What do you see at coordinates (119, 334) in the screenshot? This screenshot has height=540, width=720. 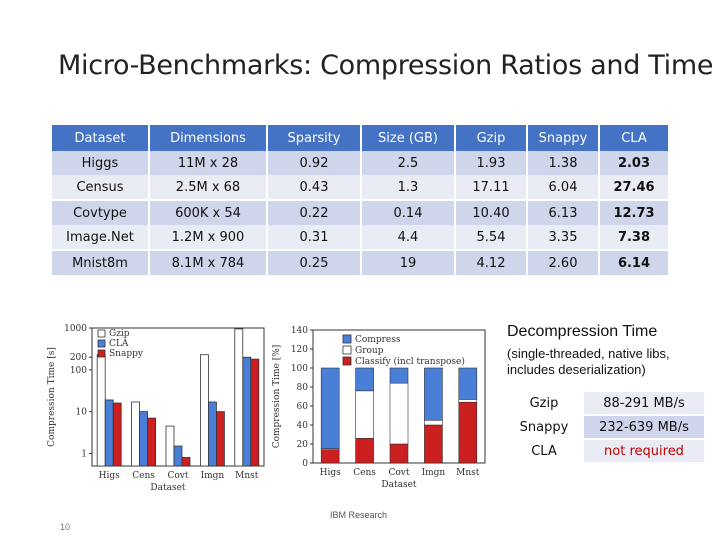 I see `legend-label: Gzip` at bounding box center [119, 334].